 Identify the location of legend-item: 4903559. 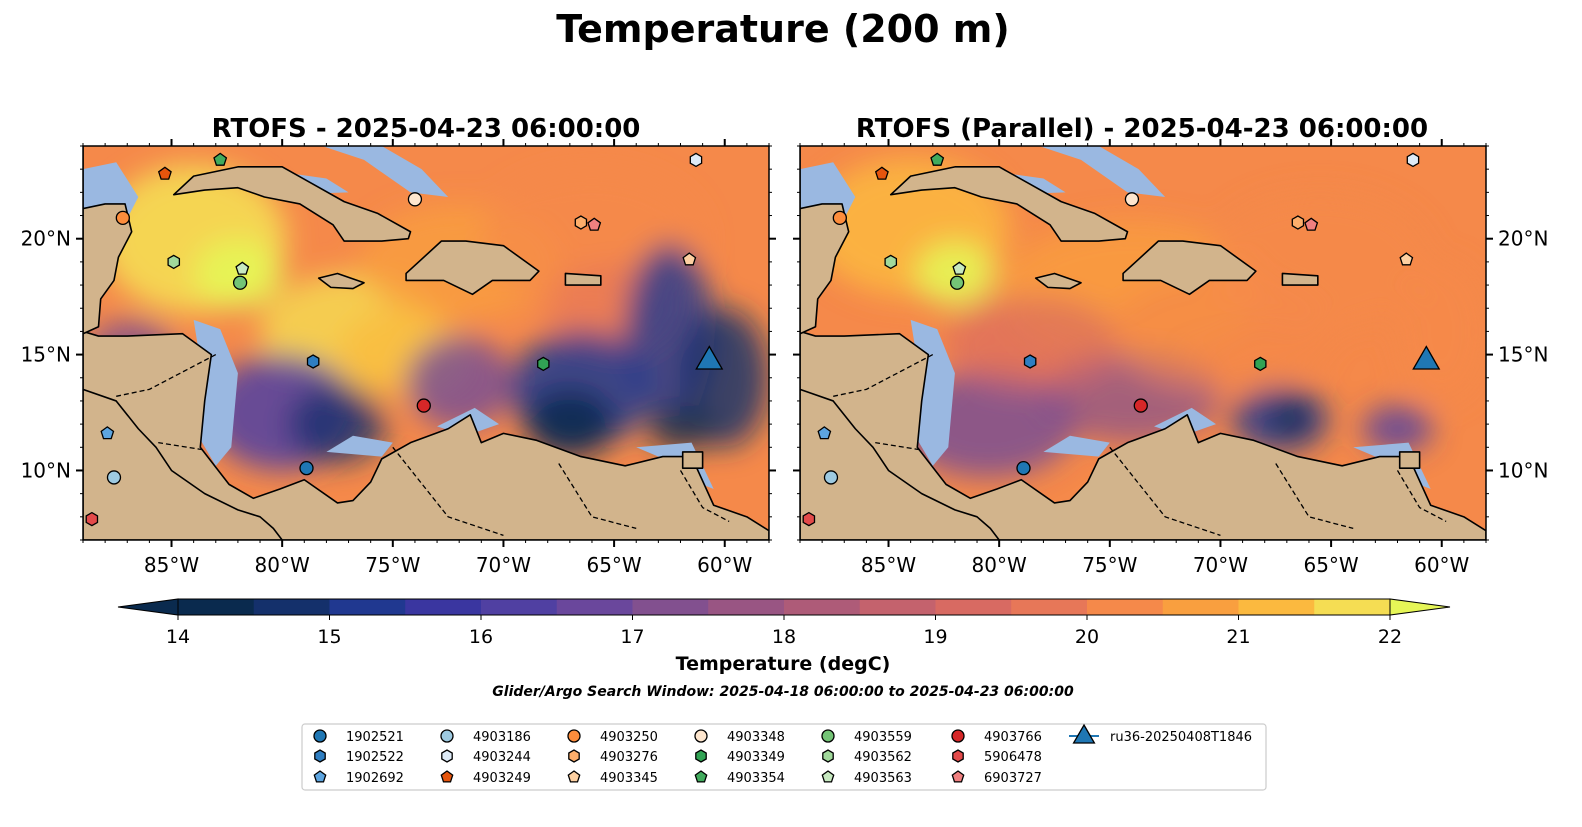
(866, 737).